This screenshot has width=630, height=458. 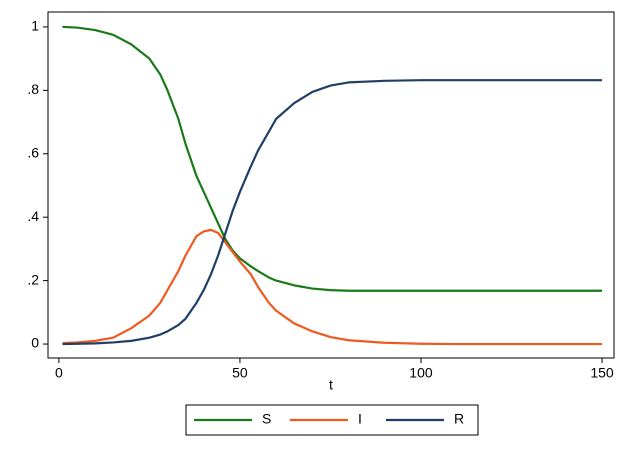 I want to click on x-tick-label: 150, so click(x=602, y=373).